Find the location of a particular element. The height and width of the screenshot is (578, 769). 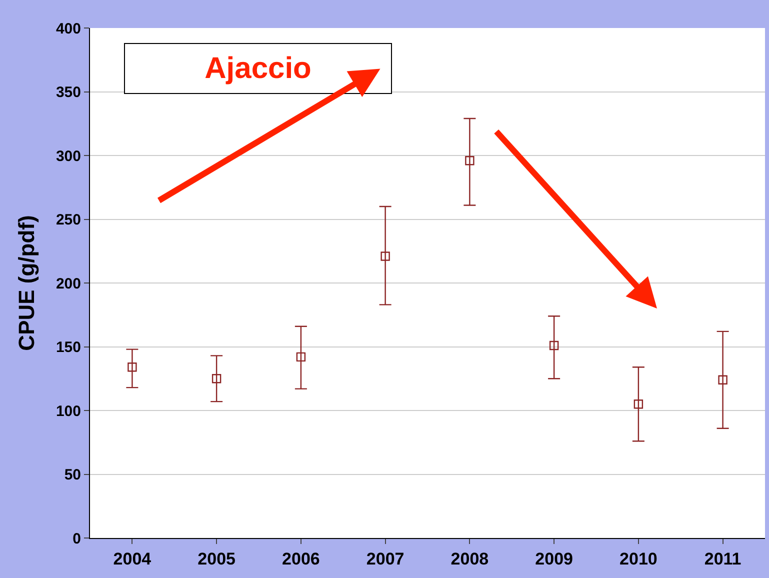

y-tick-label: 0 is located at coordinates (76, 539).